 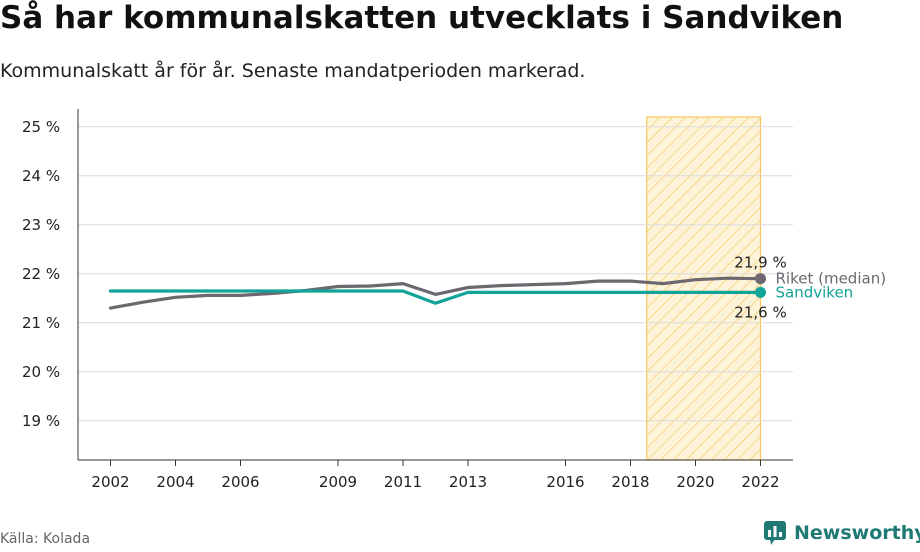 What do you see at coordinates (857, 533) in the screenshot?
I see `brand-name: Newsworthy` at bounding box center [857, 533].